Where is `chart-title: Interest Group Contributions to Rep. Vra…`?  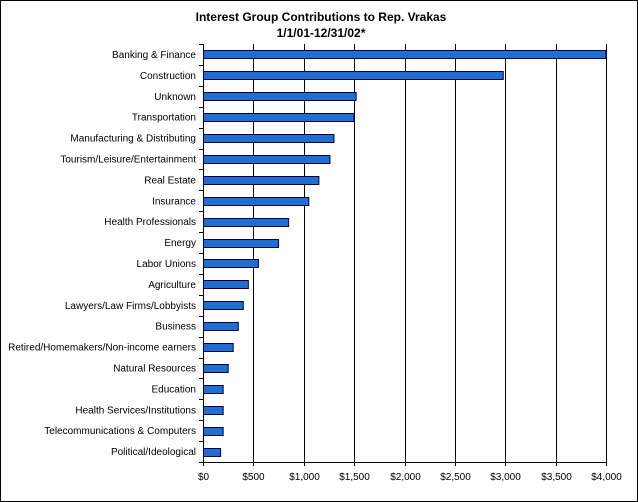 chart-title: Interest Group Contributions to Rep. Vra… is located at coordinates (321, 17).